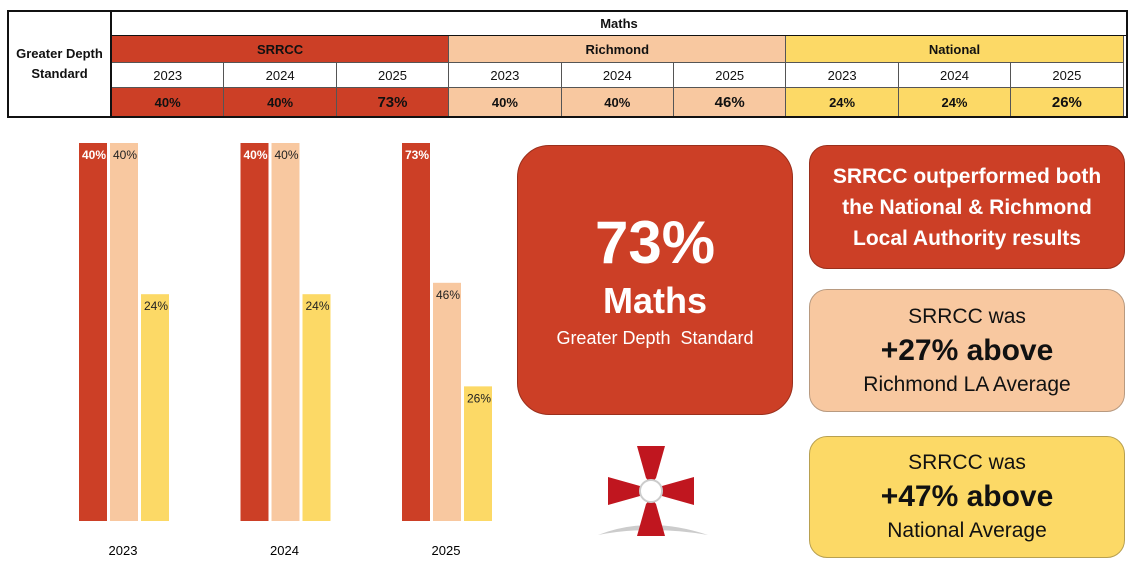  Describe the element at coordinates (284, 550) in the screenshot. I see `x-tick-label: 2024` at that location.